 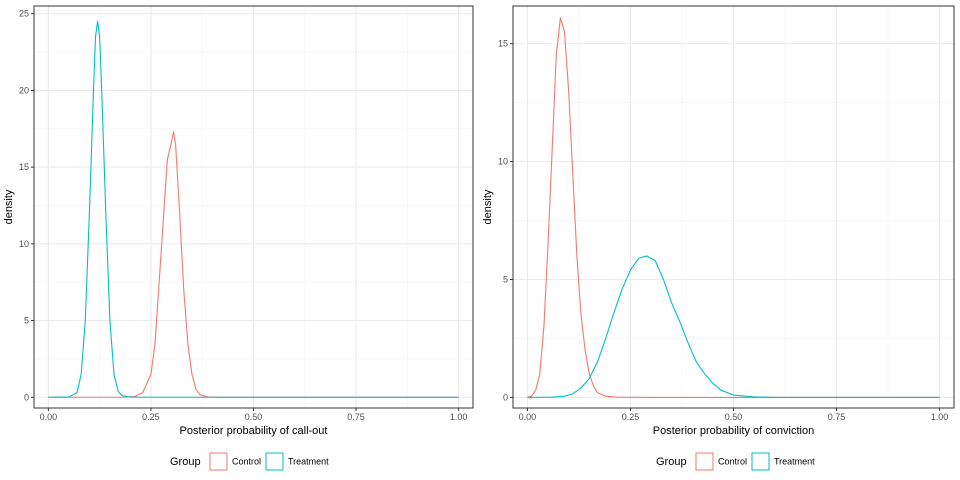 I want to click on x-axis-title: Posterior probability of conviction, so click(x=733, y=431).